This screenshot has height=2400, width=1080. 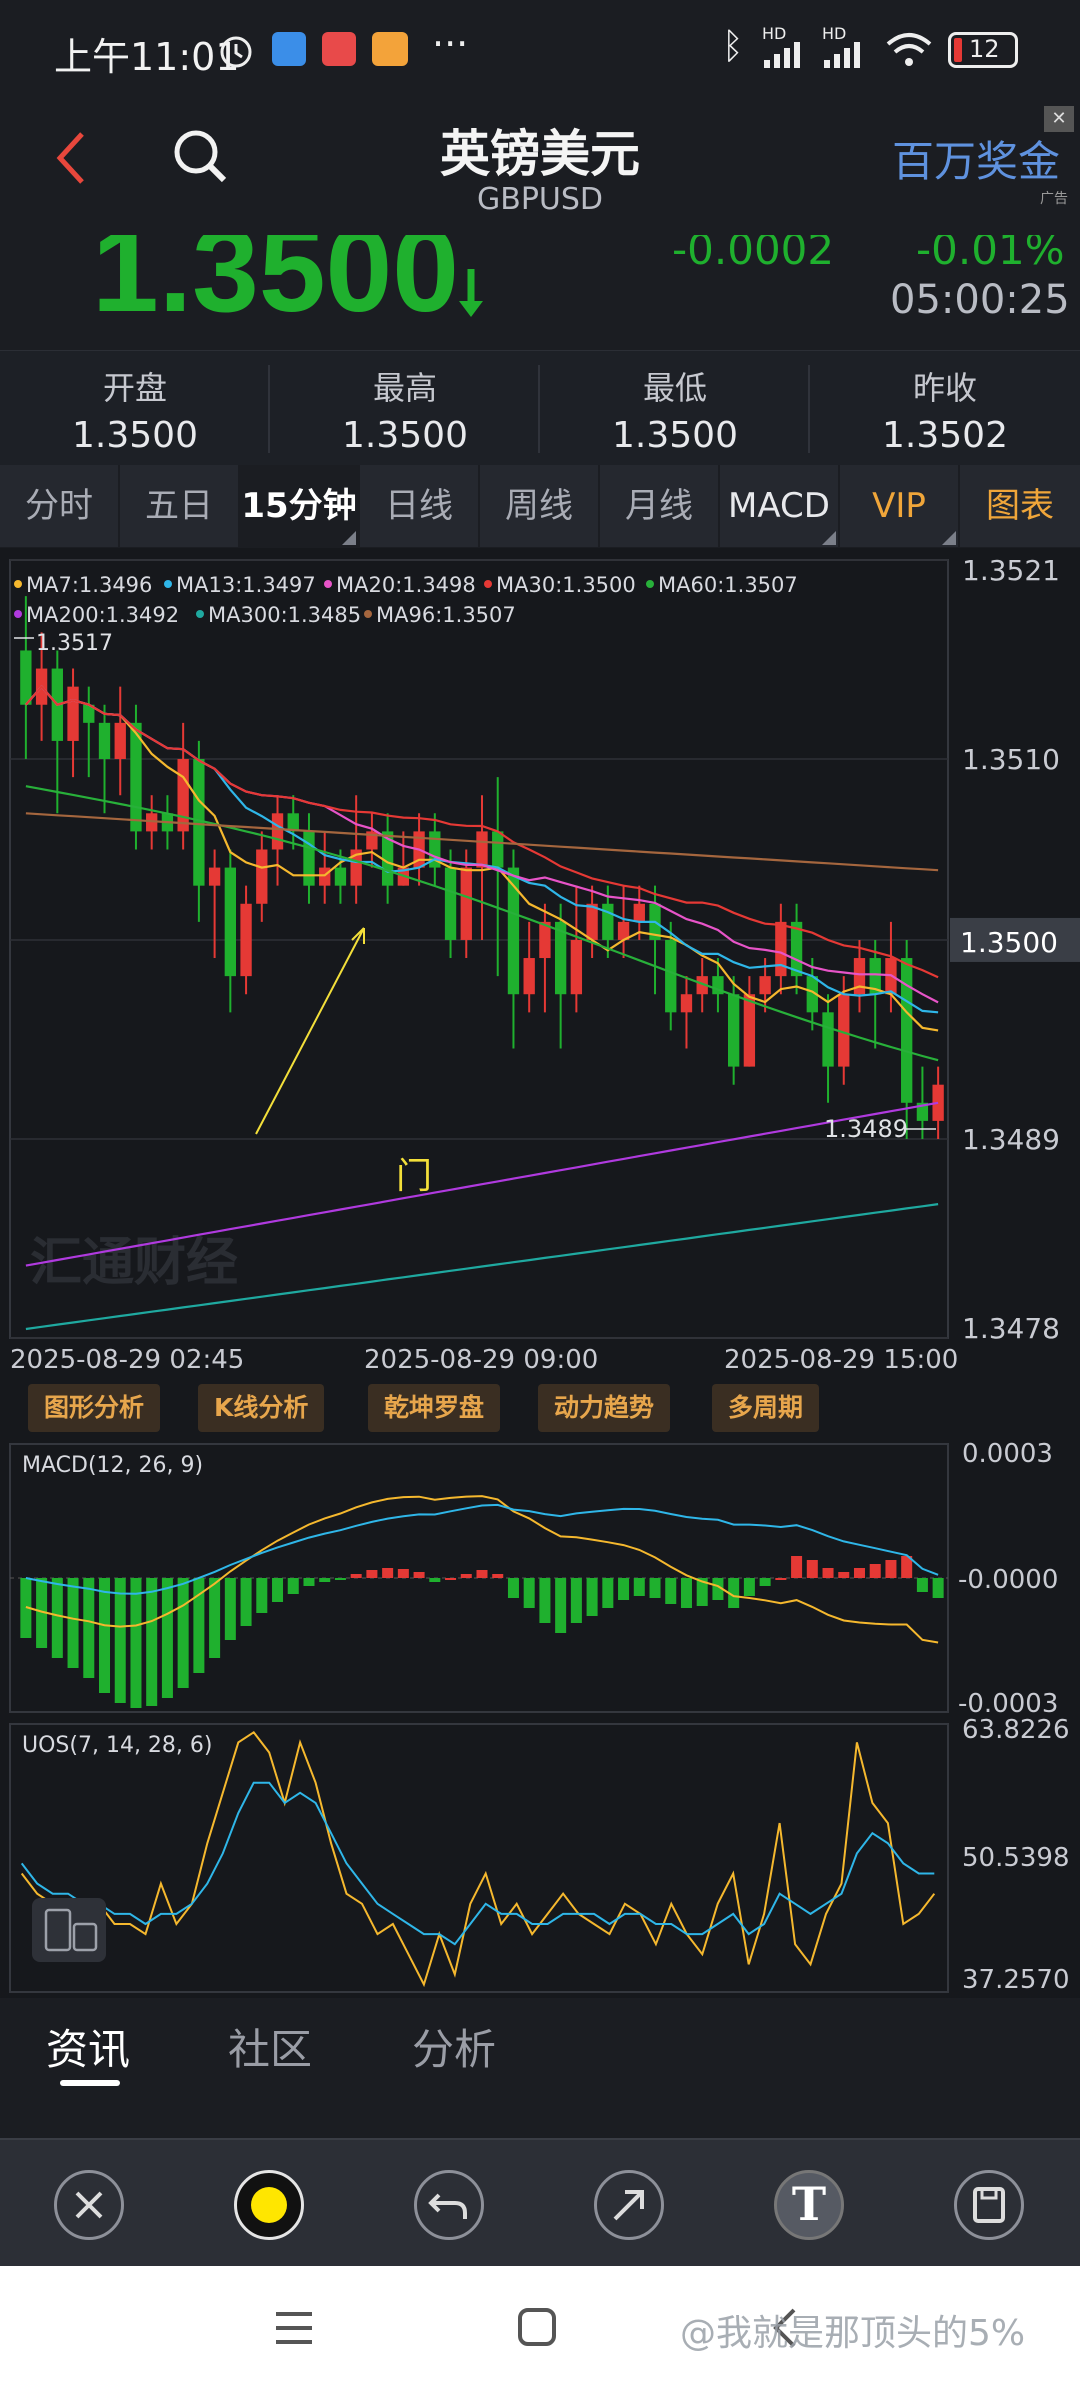 What do you see at coordinates (300, 506) in the screenshot?
I see `tab-15min: 15分钟` at bounding box center [300, 506].